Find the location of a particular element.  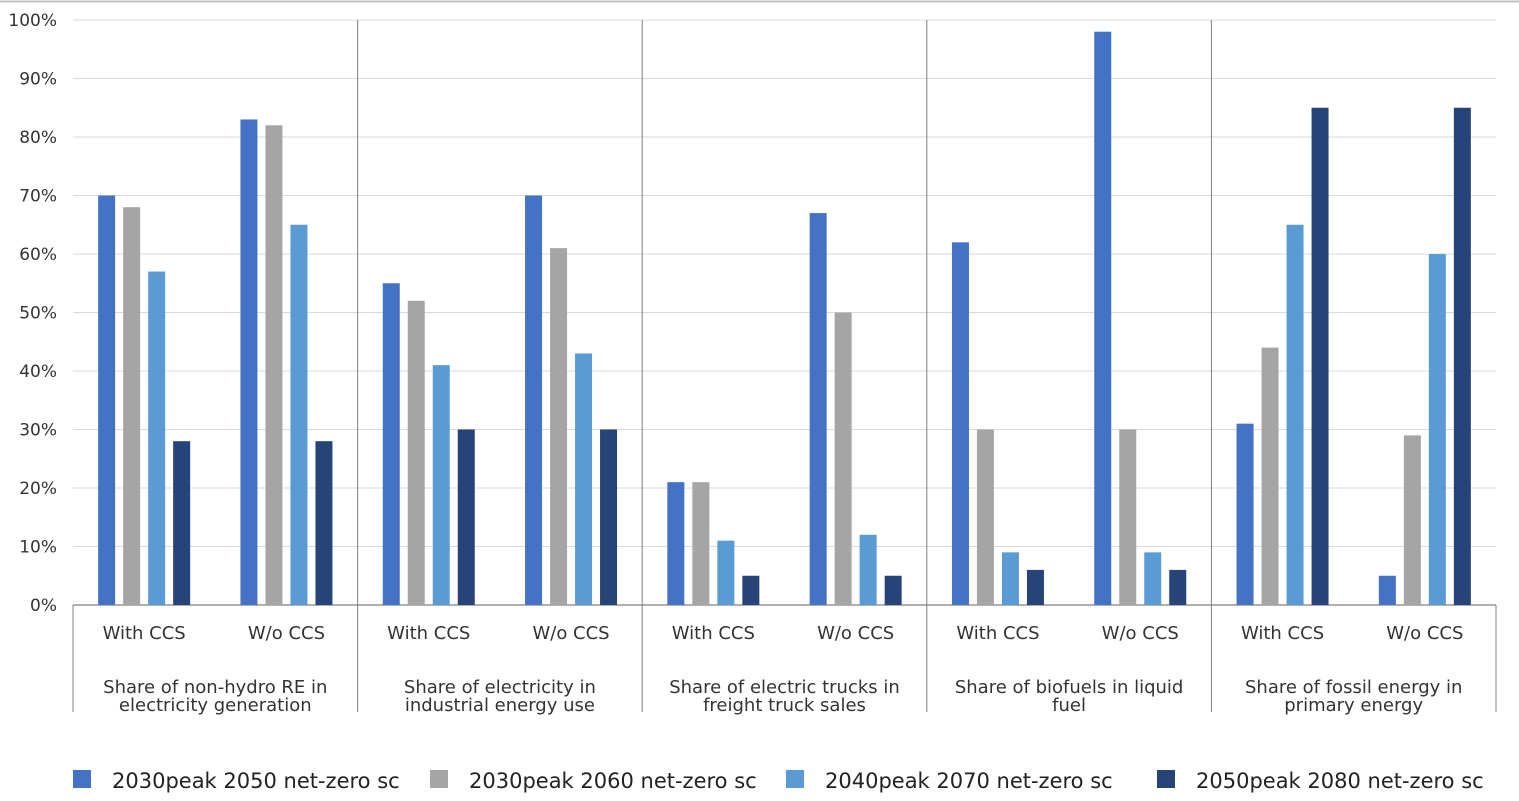

group-label: Share of electric trucks in is located at coordinates (784, 687).